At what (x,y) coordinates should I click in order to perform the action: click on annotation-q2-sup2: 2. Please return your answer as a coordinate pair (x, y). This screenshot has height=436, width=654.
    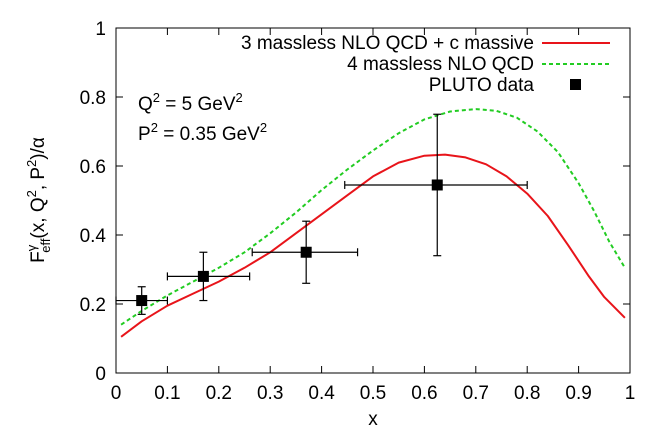
    Looking at the image, I should click on (239, 97).